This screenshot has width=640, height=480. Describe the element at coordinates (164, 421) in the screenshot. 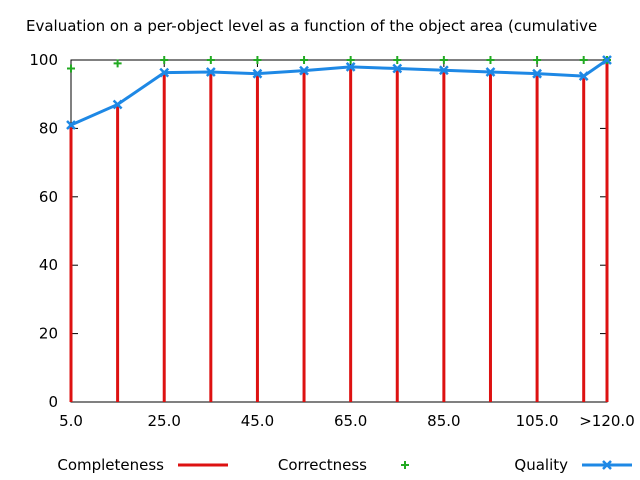

I see `x-tick-label: 25.0` at that location.